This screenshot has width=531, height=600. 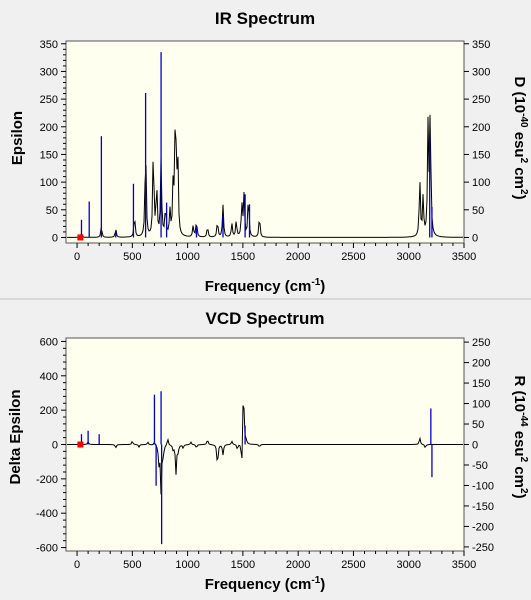 What do you see at coordinates (264, 318) in the screenshot?
I see `chart-title: VCD Spectrum` at bounding box center [264, 318].